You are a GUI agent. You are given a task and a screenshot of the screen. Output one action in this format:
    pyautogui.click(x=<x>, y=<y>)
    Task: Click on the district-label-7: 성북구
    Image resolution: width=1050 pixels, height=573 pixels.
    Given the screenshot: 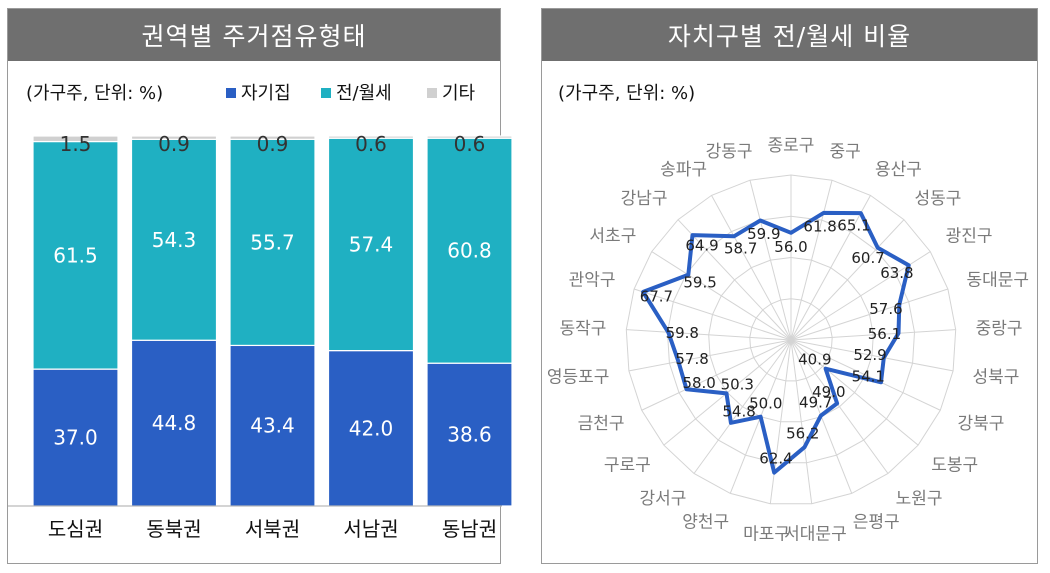 What is the action you would take?
    pyautogui.click(x=996, y=378)
    